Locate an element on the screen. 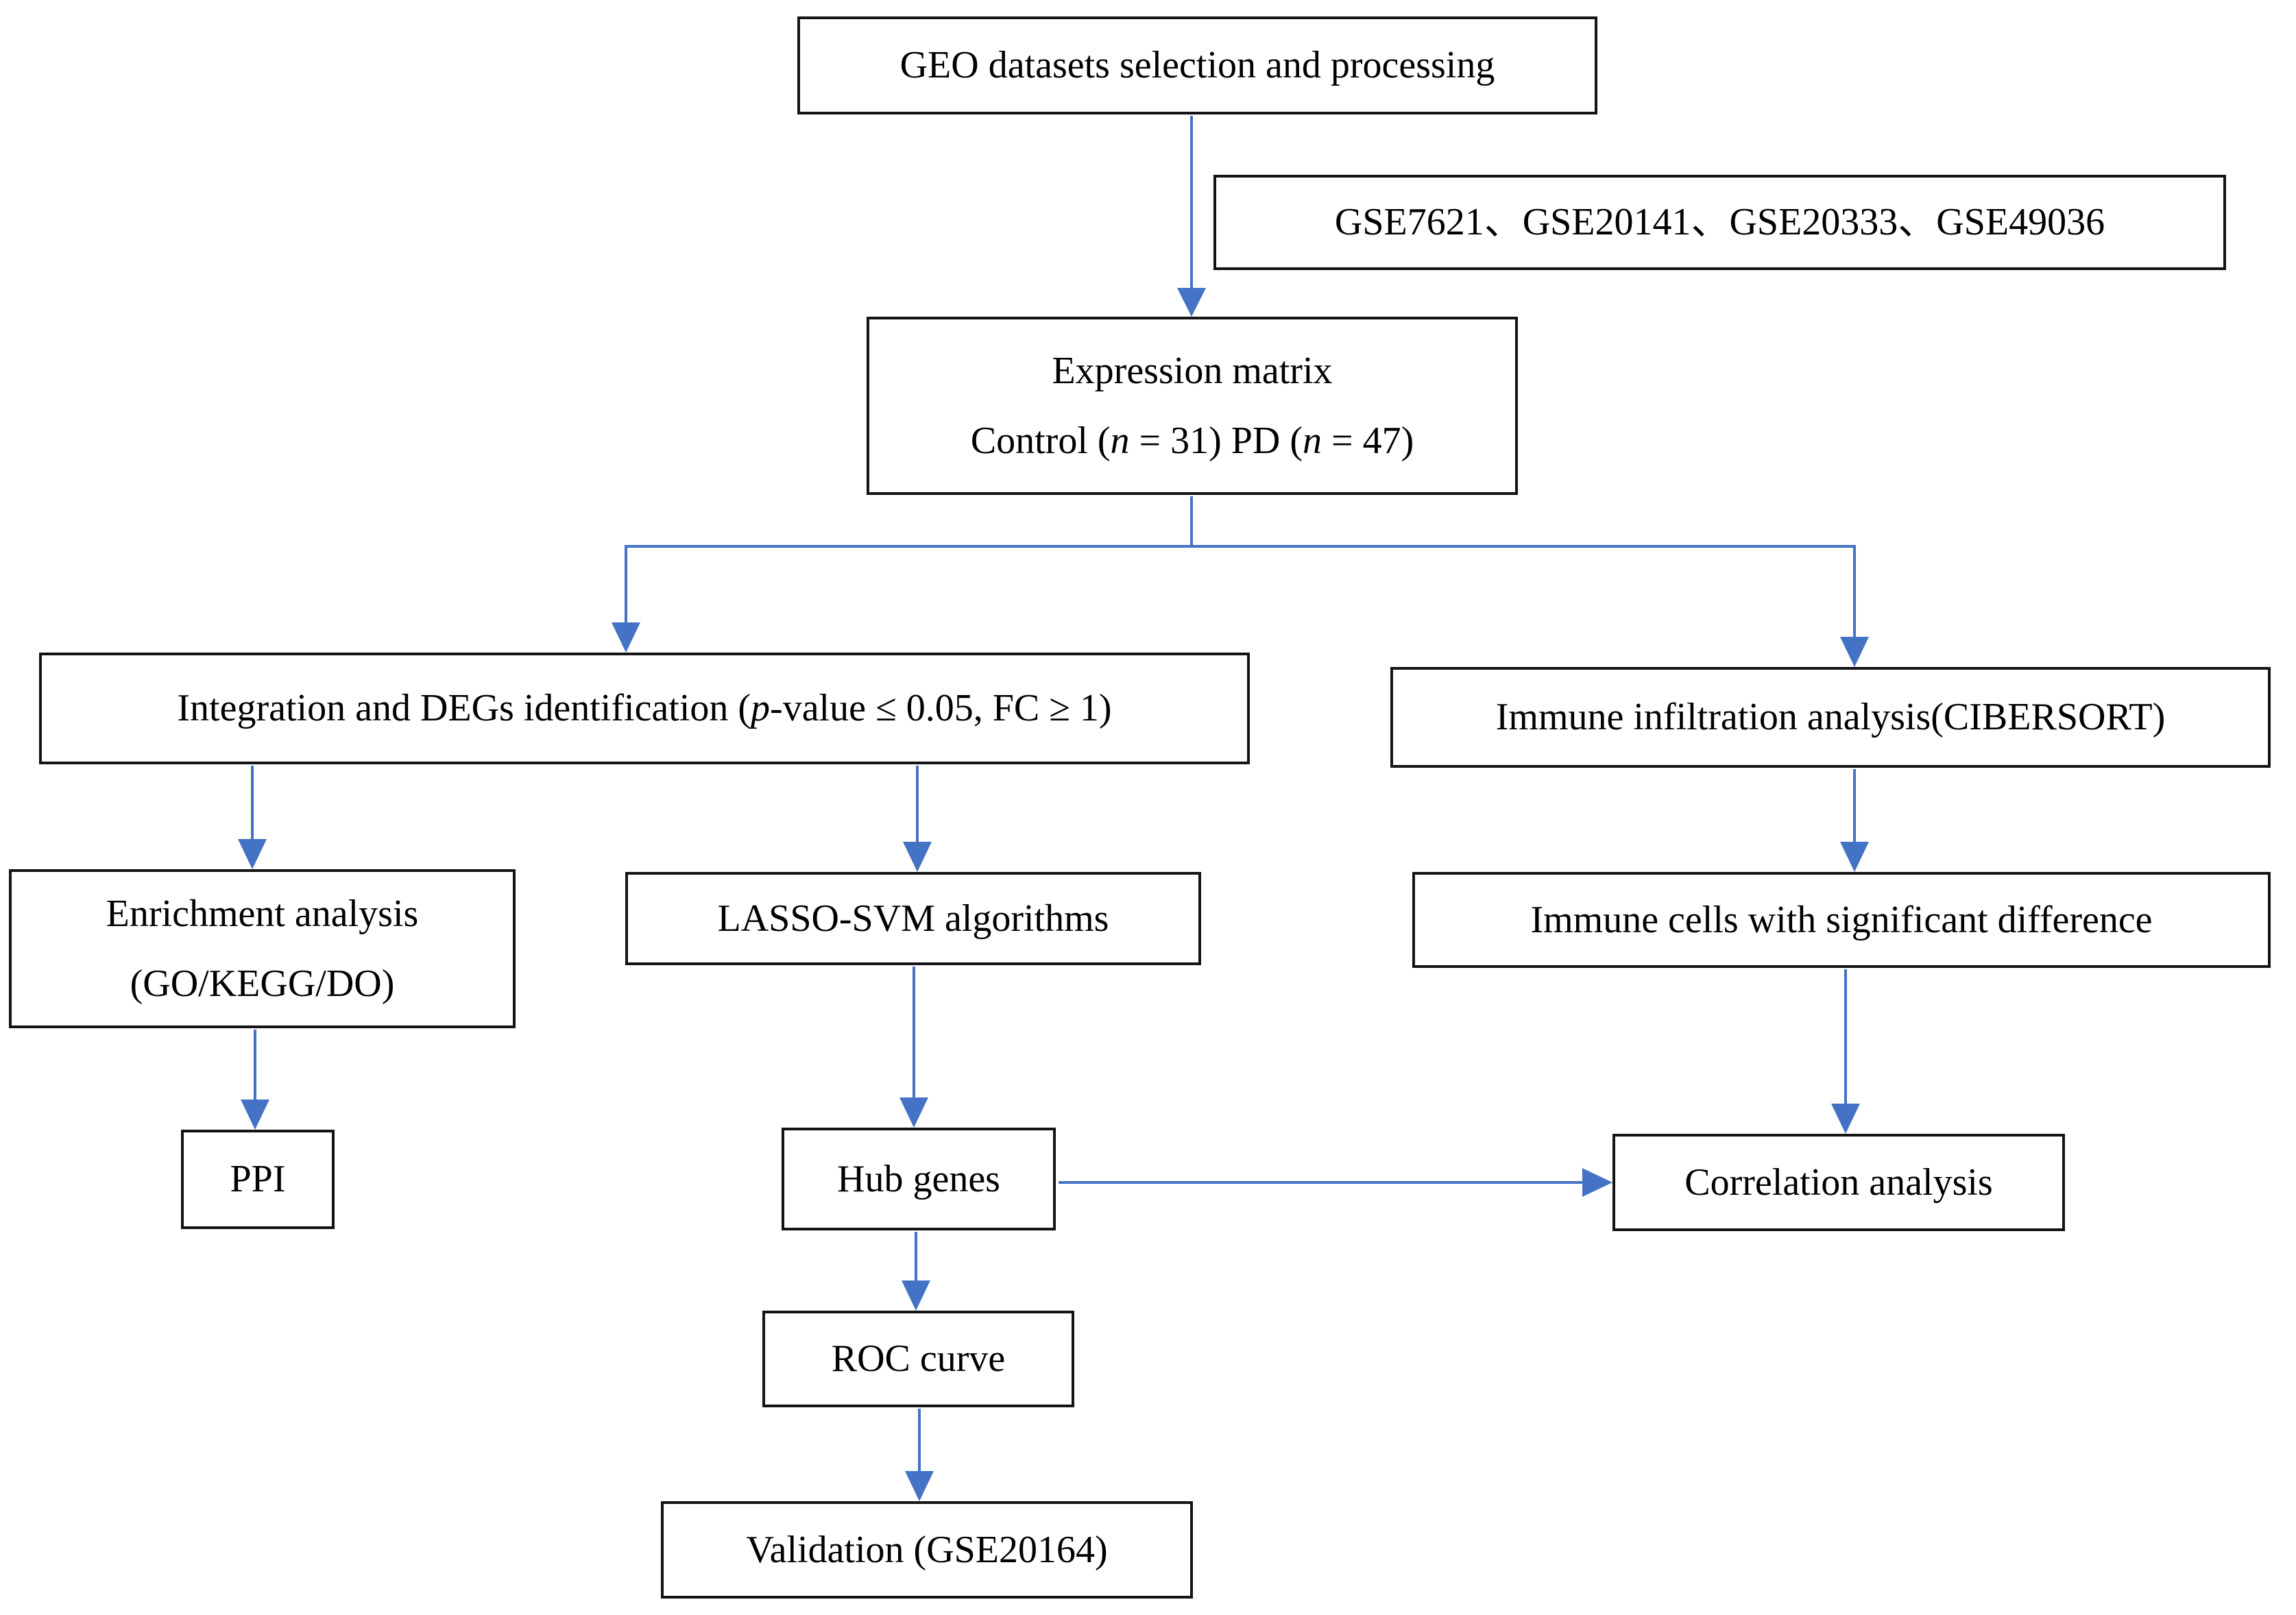 The height and width of the screenshot is (1615, 2296). counts-n2: n is located at coordinates (1312, 441).